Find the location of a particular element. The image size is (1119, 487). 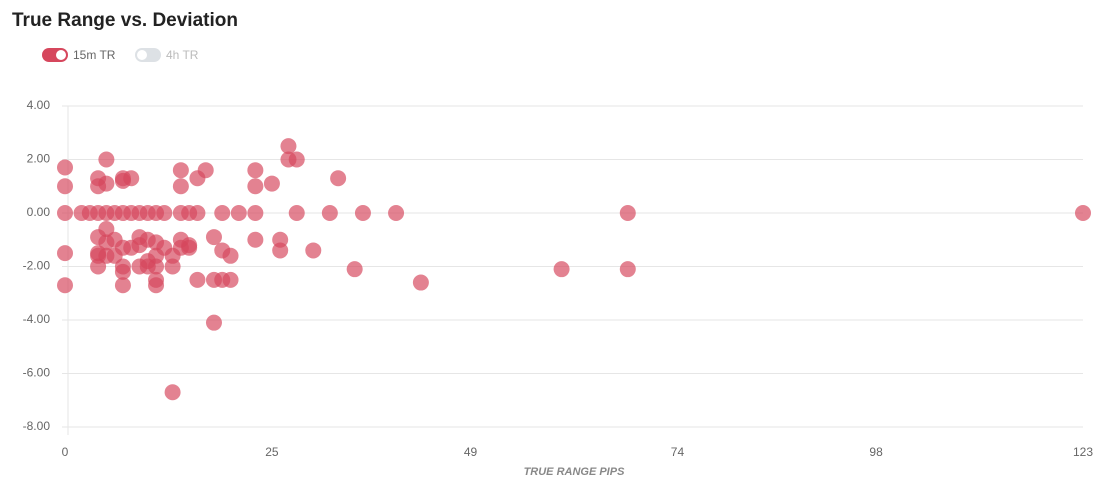

legend-toggle: 15m TR is located at coordinates (79, 55).